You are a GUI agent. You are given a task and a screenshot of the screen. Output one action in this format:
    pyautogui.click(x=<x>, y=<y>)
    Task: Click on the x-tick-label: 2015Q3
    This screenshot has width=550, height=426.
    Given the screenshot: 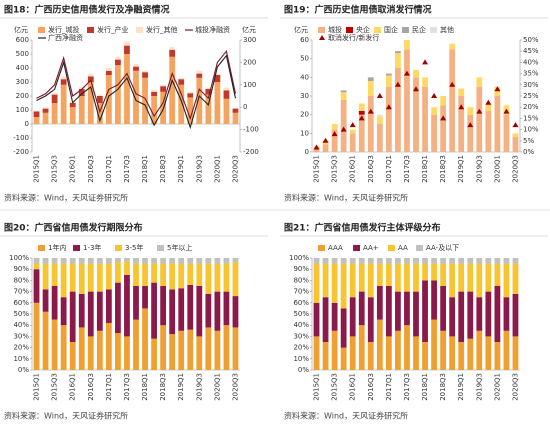 What is the action you would take?
    pyautogui.click(x=335, y=387)
    